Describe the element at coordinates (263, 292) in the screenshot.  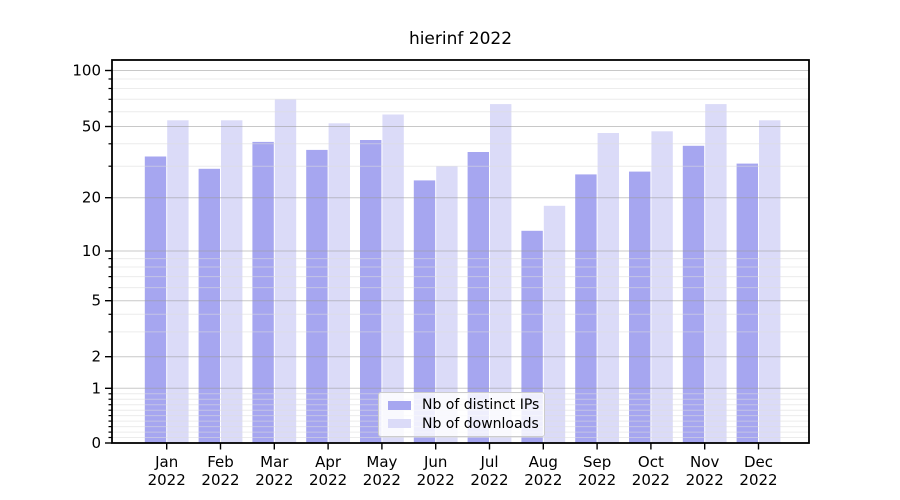
I see `bar-ips-mar` at that location.